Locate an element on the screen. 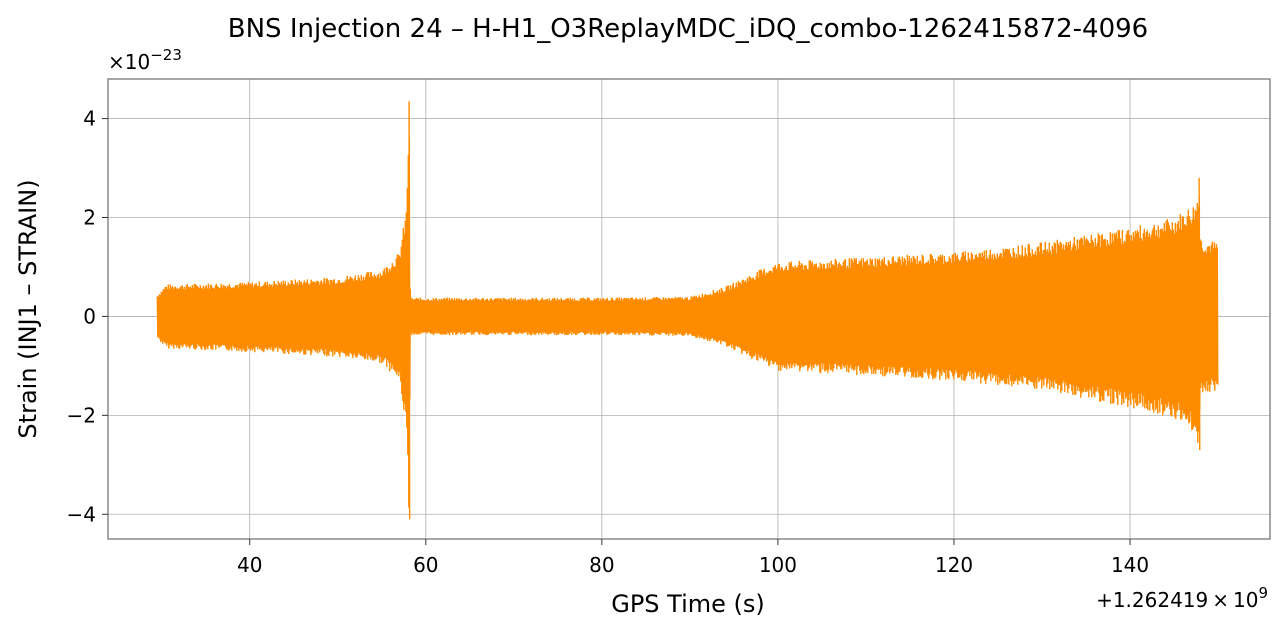 This screenshot has height=633, width=1284. x-tick-label: 140 is located at coordinates (1130, 565).